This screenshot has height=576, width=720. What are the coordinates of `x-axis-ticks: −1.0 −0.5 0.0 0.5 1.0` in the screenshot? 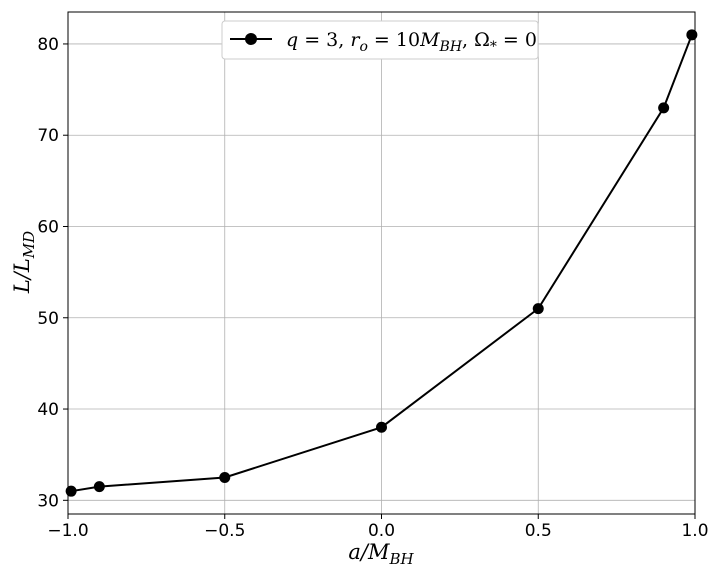 It's located at (378, 527).